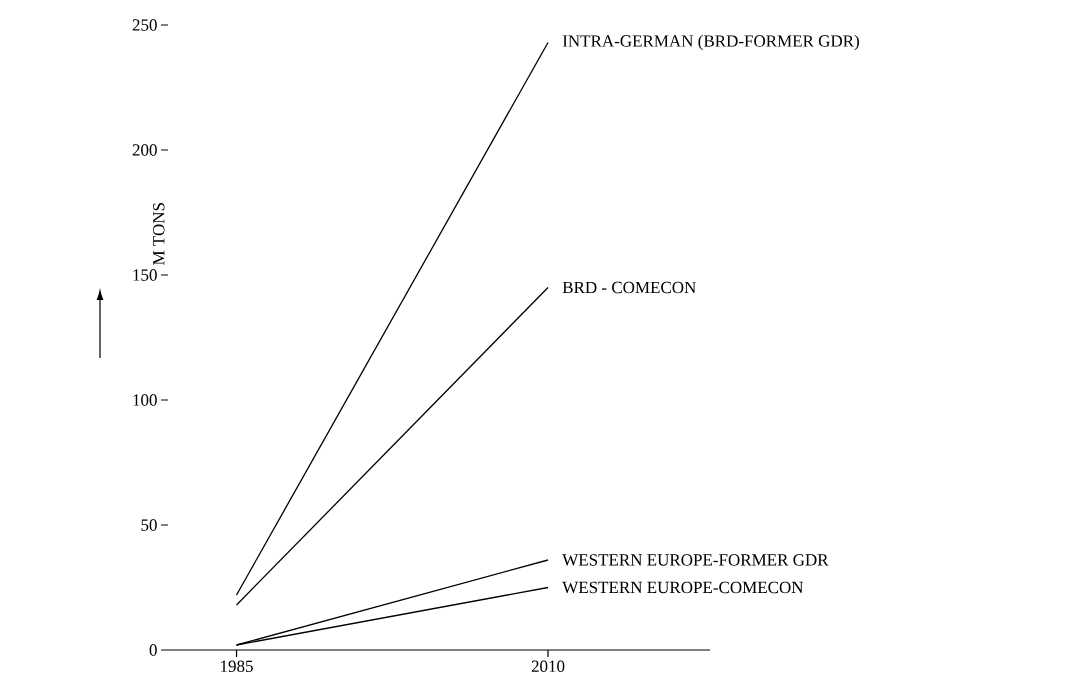  What do you see at coordinates (695, 560) in the screenshot?
I see `series-label: WESTERN EUROPE-FORMER GDR` at bounding box center [695, 560].